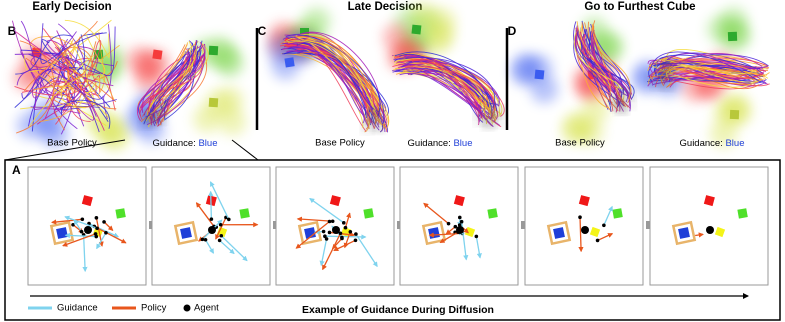 The height and width of the screenshot is (322, 785). I want to click on panel-title: Go to Furthest Cube, so click(639, 7).